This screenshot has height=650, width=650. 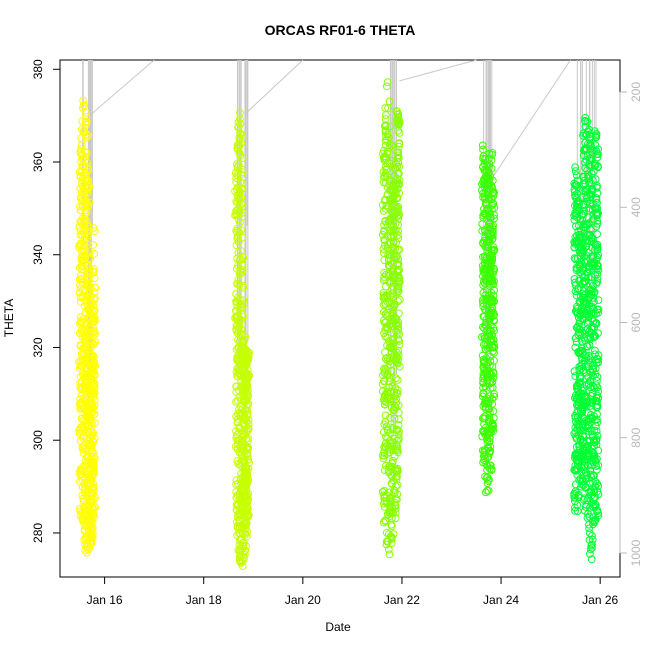 What do you see at coordinates (38, 69) in the screenshot?
I see `y-tick-label: 380` at bounding box center [38, 69].